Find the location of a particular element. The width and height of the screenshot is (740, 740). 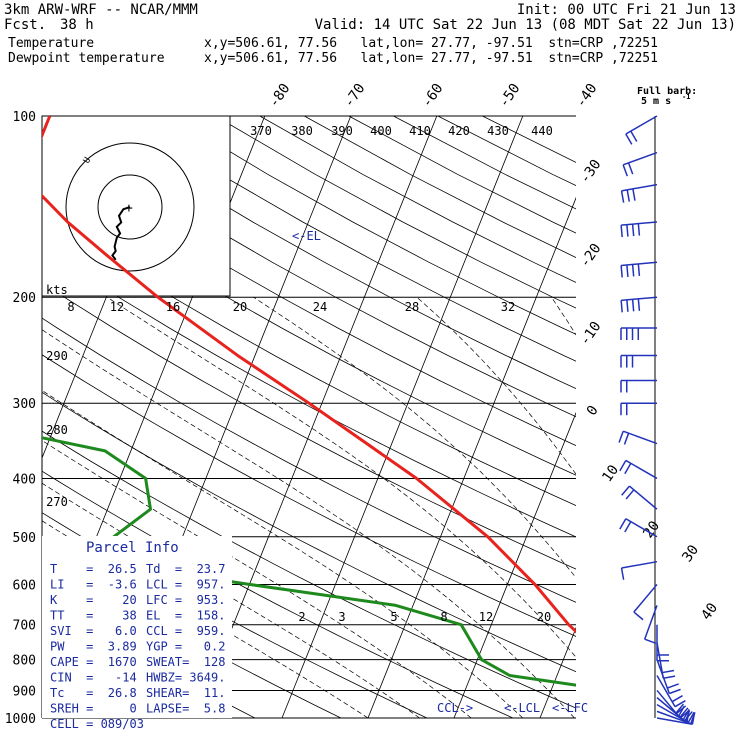

parcel-info-row-left: CIN = -14 is located at coordinates (93, 678).